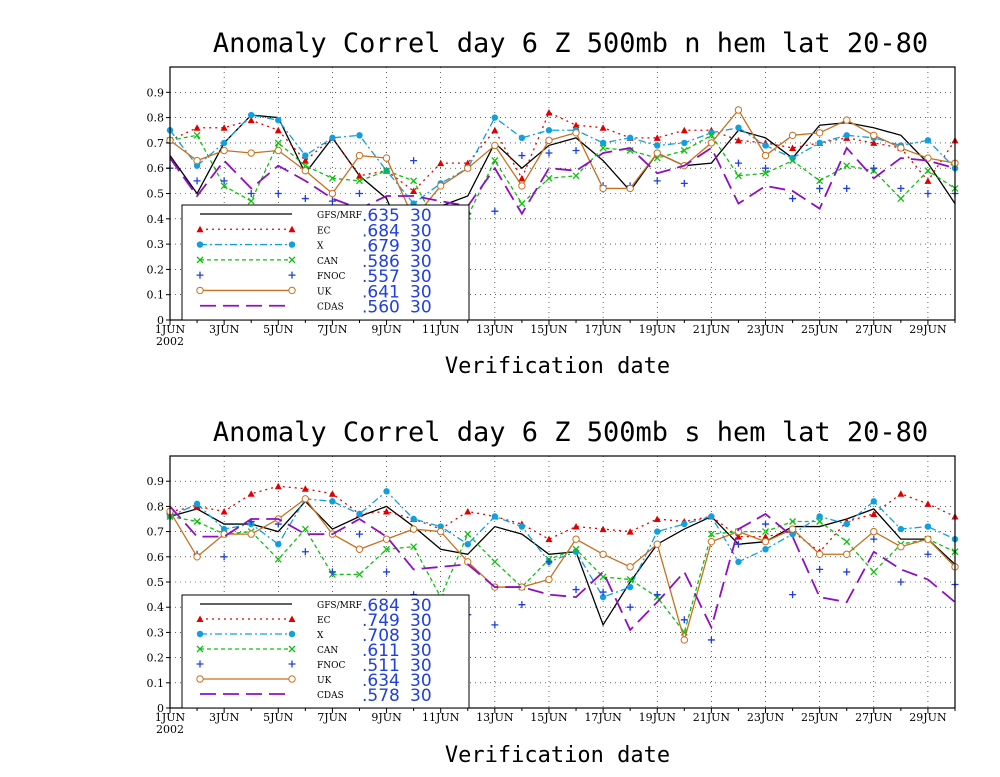 The image size is (1000, 777). What do you see at coordinates (316, 216) in the screenshot?
I see `legend-entry-gfs-mrf: GFS/MRF .635 30` at bounding box center [316, 216].